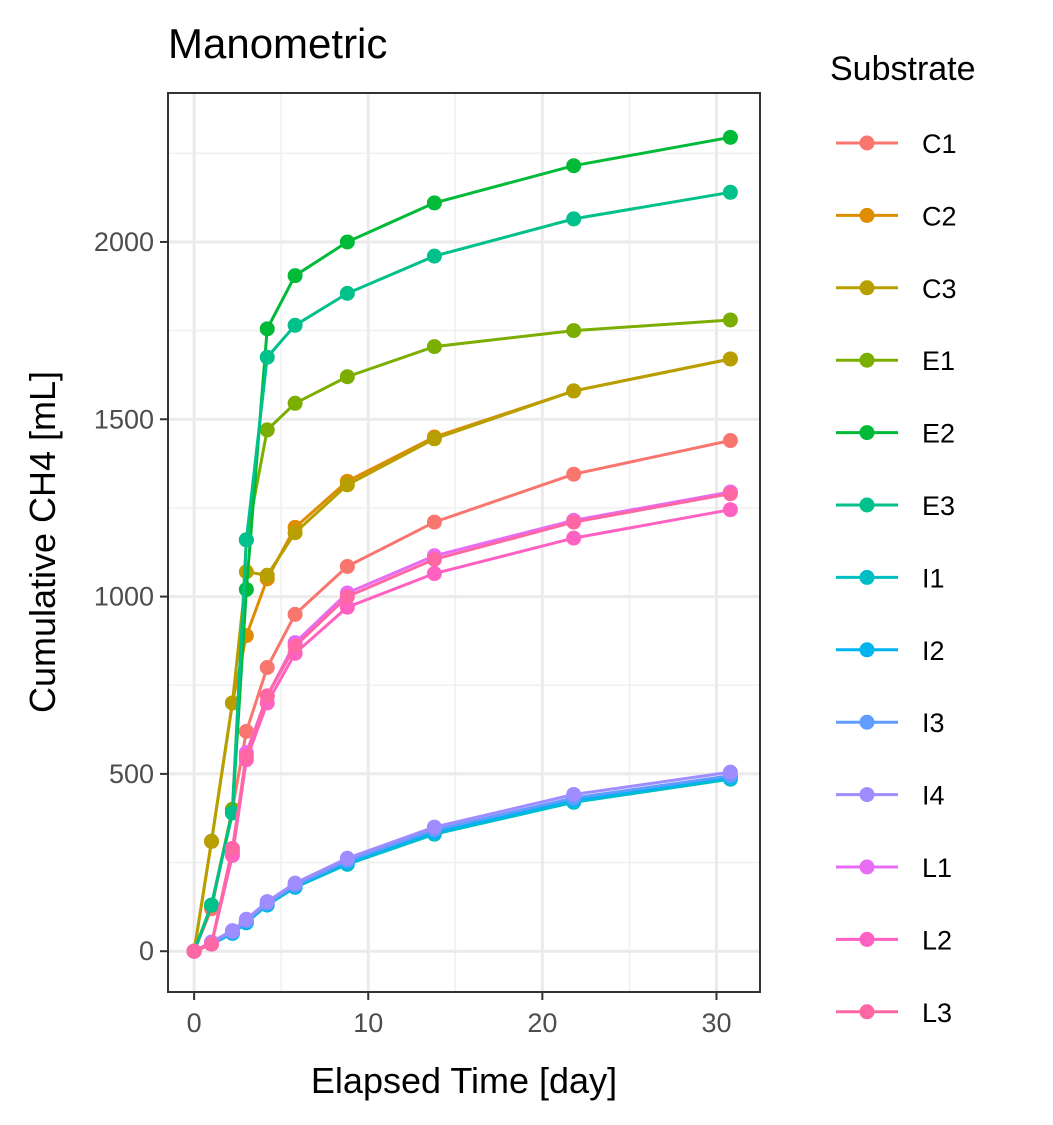 The width and height of the screenshot is (1053, 1125). I want to click on legend-label: E1, so click(938, 361).